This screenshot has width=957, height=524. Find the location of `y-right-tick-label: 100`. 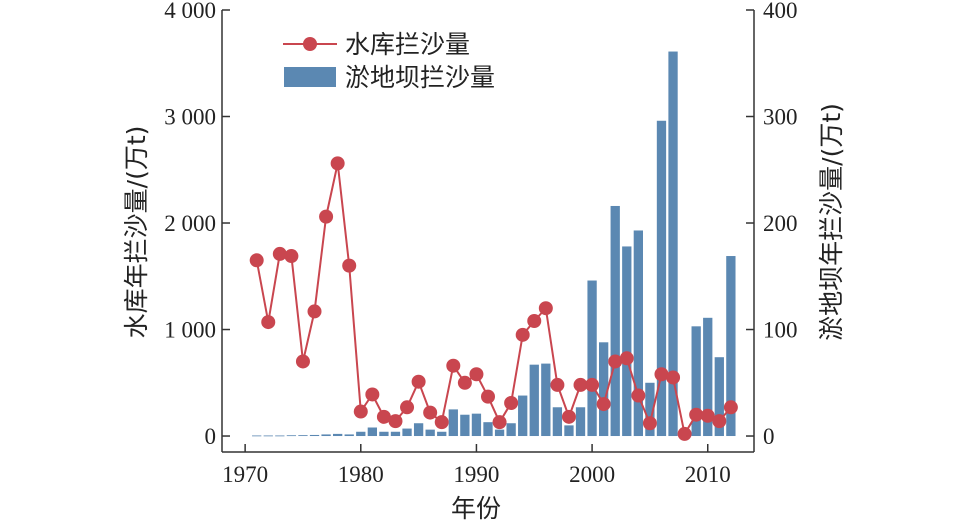

y-right-tick-label: 100 is located at coordinates (780, 330).